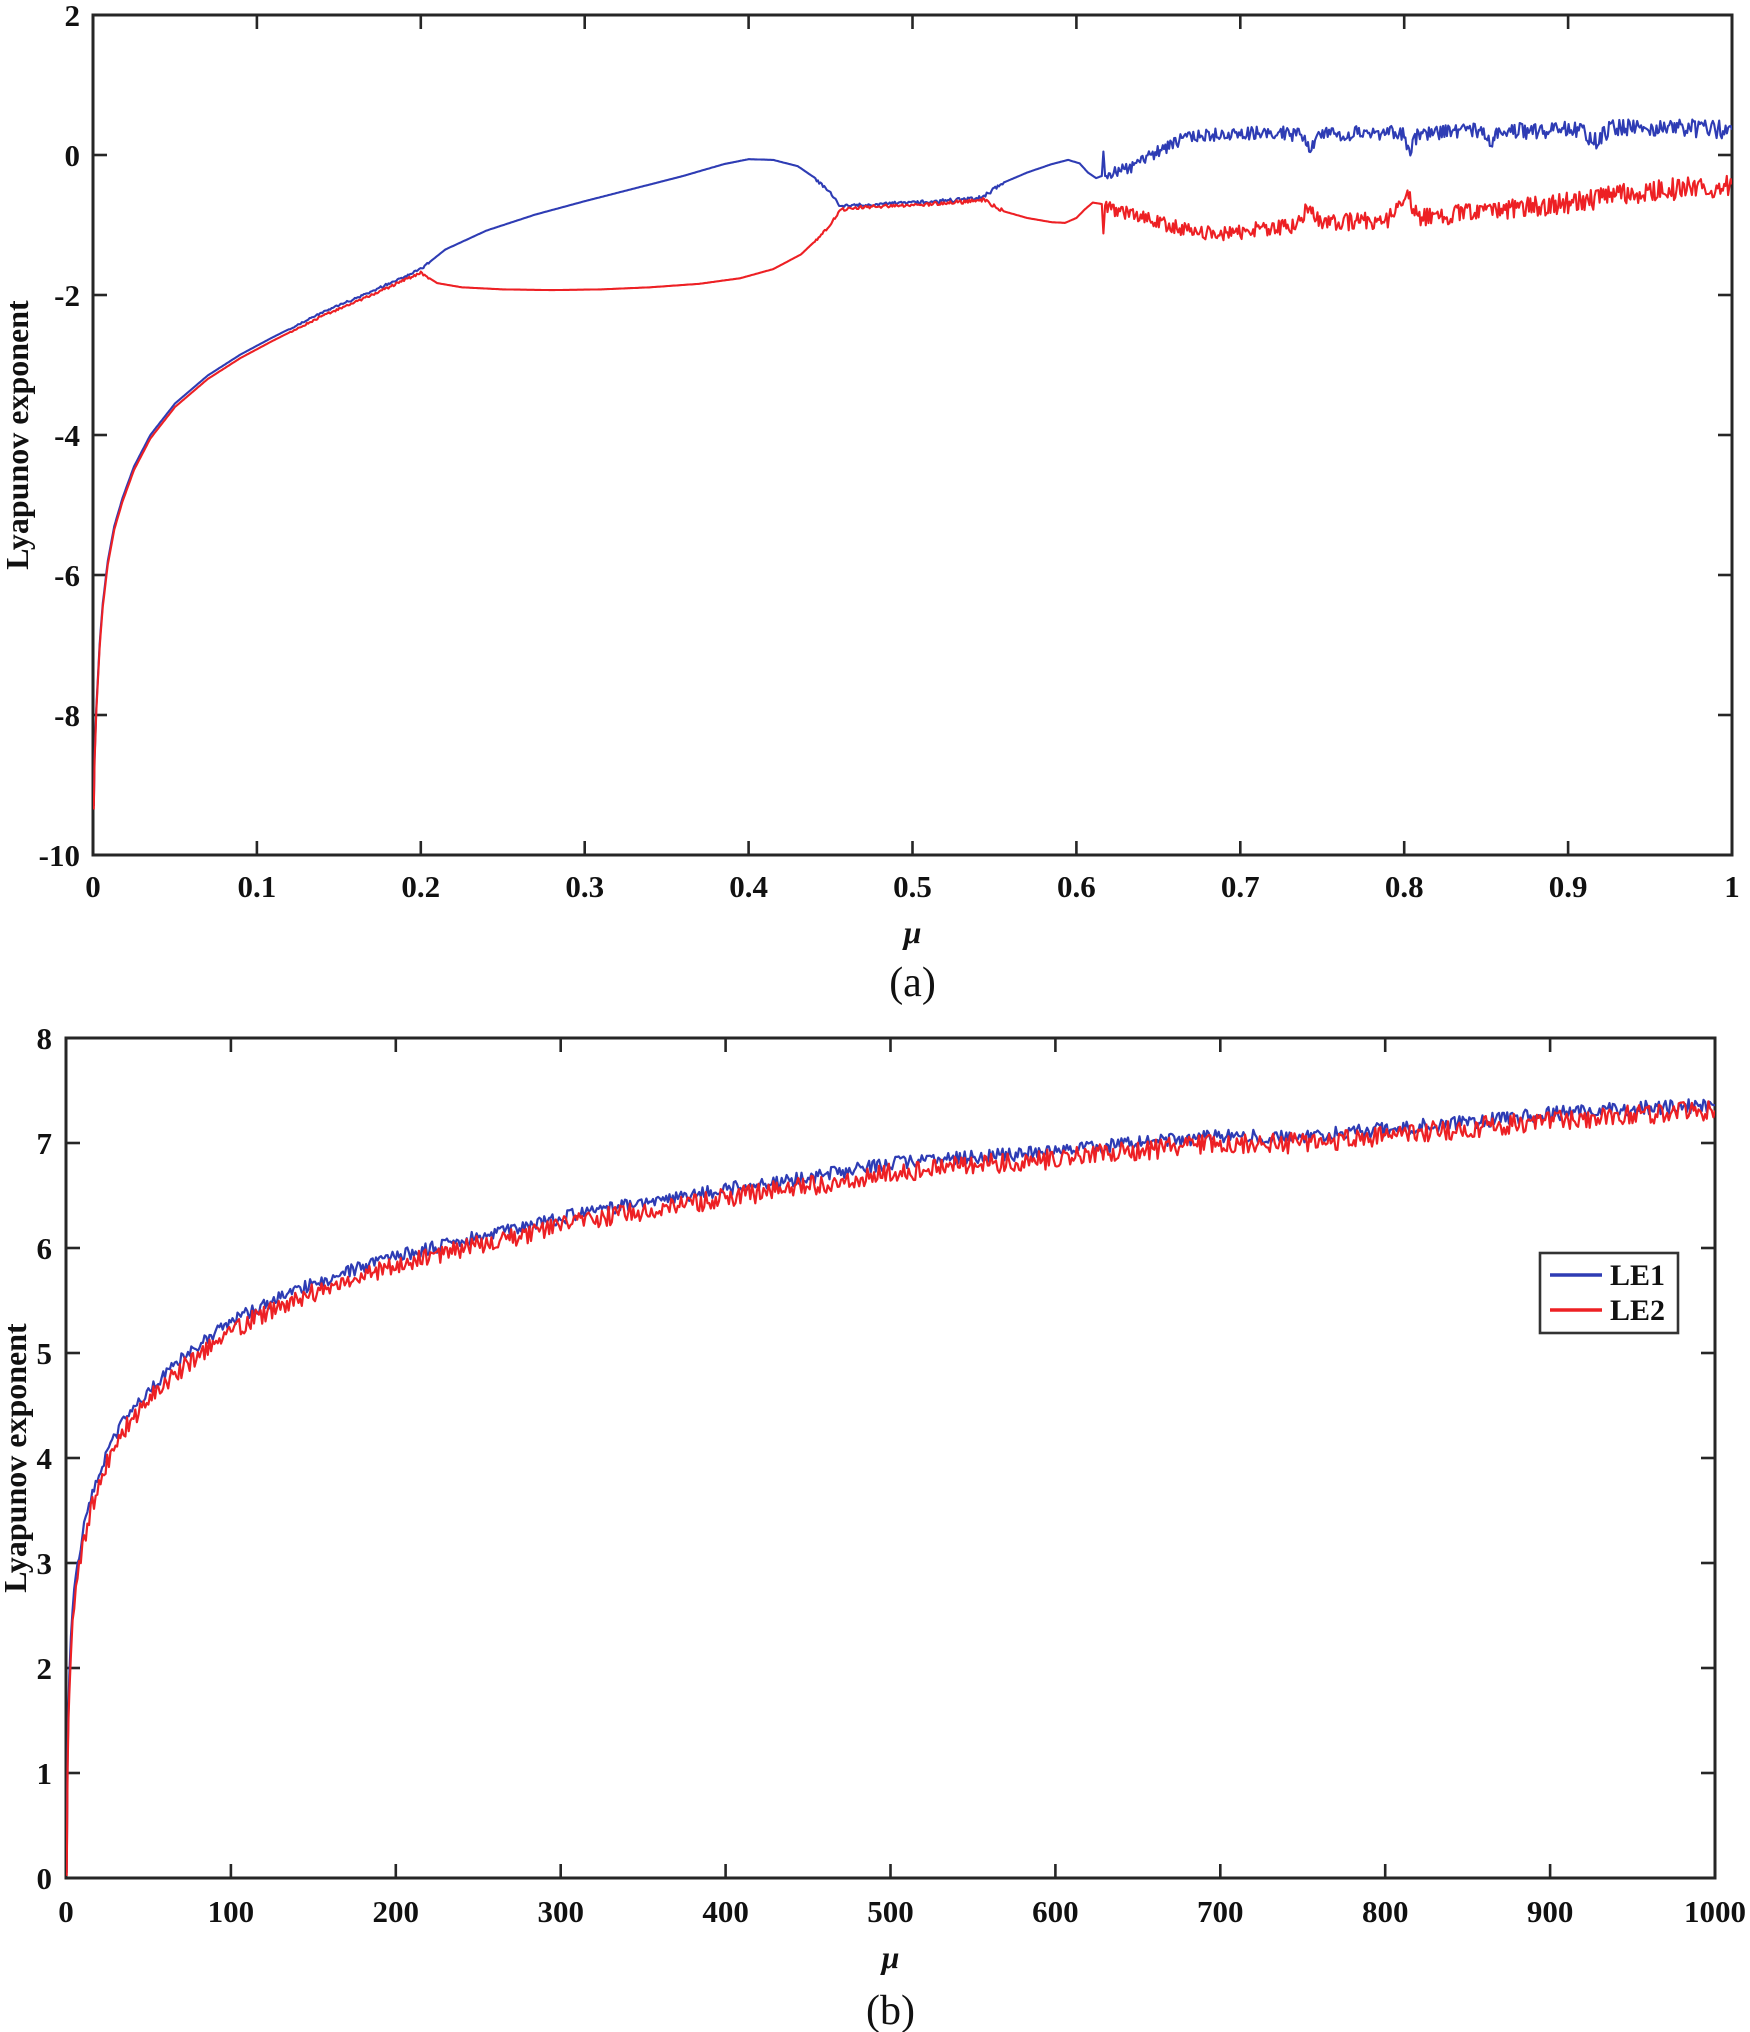 This screenshot has height=2032, width=1750. I want to click on subfigure-caption: (a), so click(912, 983).